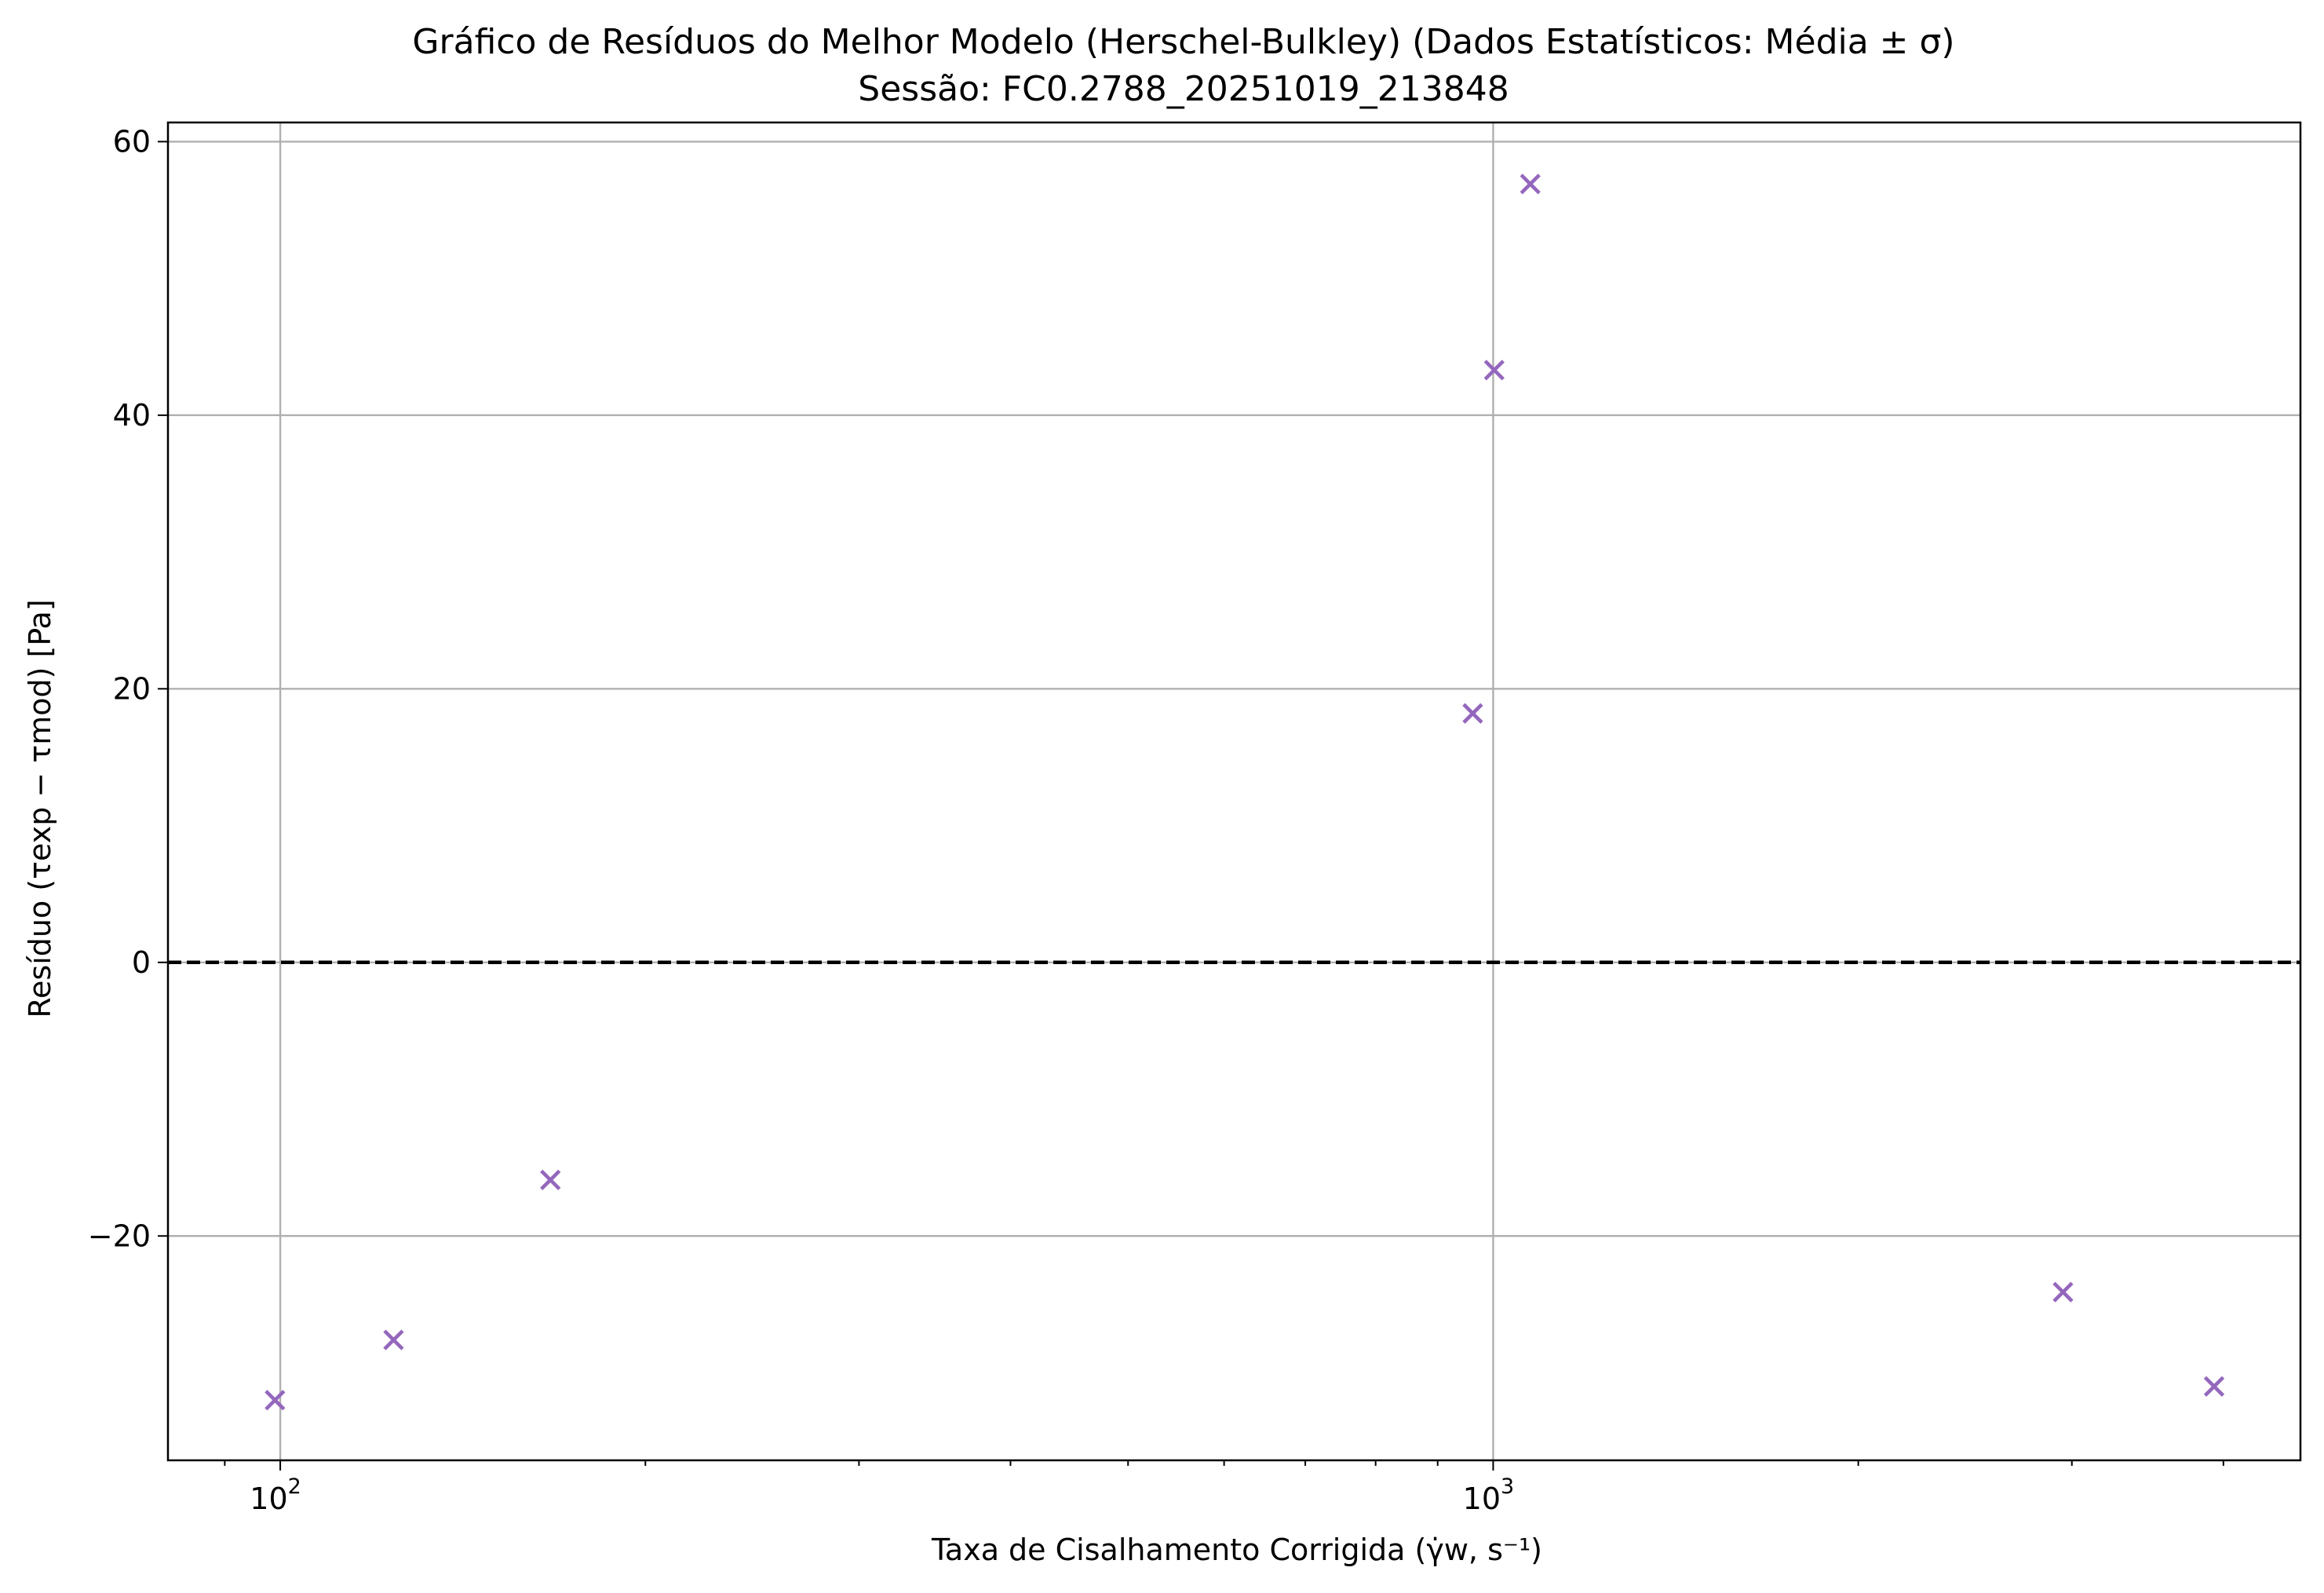 This screenshot has height=1593, width=2324. I want to click on x-tick-labels: 10² 10³, so click(882, 1495).